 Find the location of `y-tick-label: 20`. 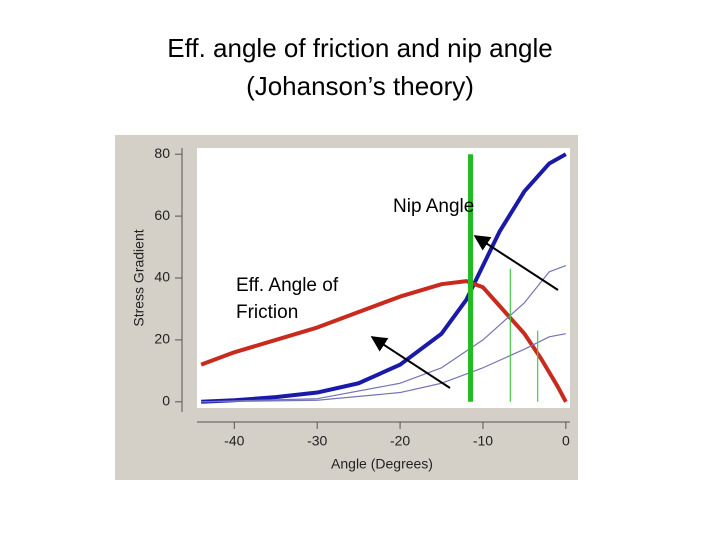

y-tick-label: 20 is located at coordinates (162, 339).